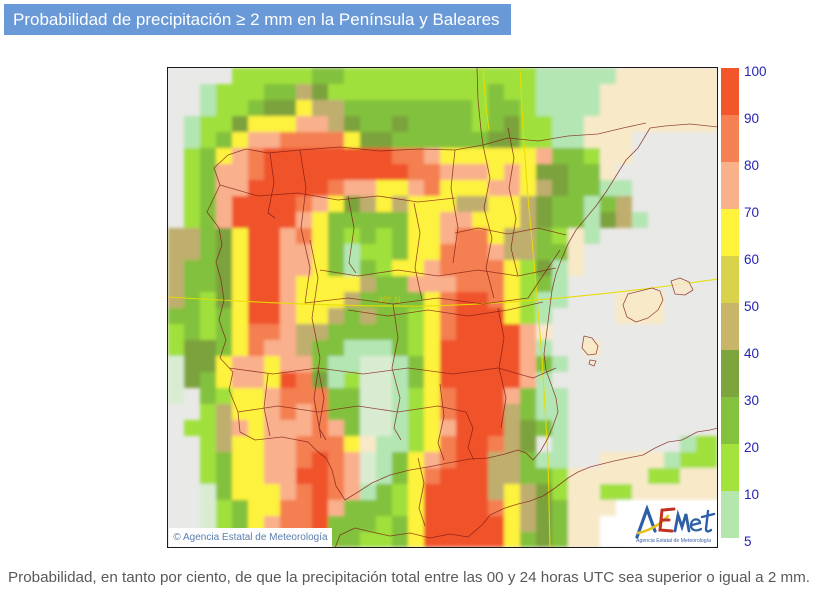 This screenshot has height=591, width=817. What do you see at coordinates (673, 541) in the screenshot?
I see `svg-text:Agencia Estatal de Meteorologí: Agencia Estatal de Meteorología` at bounding box center [673, 541].